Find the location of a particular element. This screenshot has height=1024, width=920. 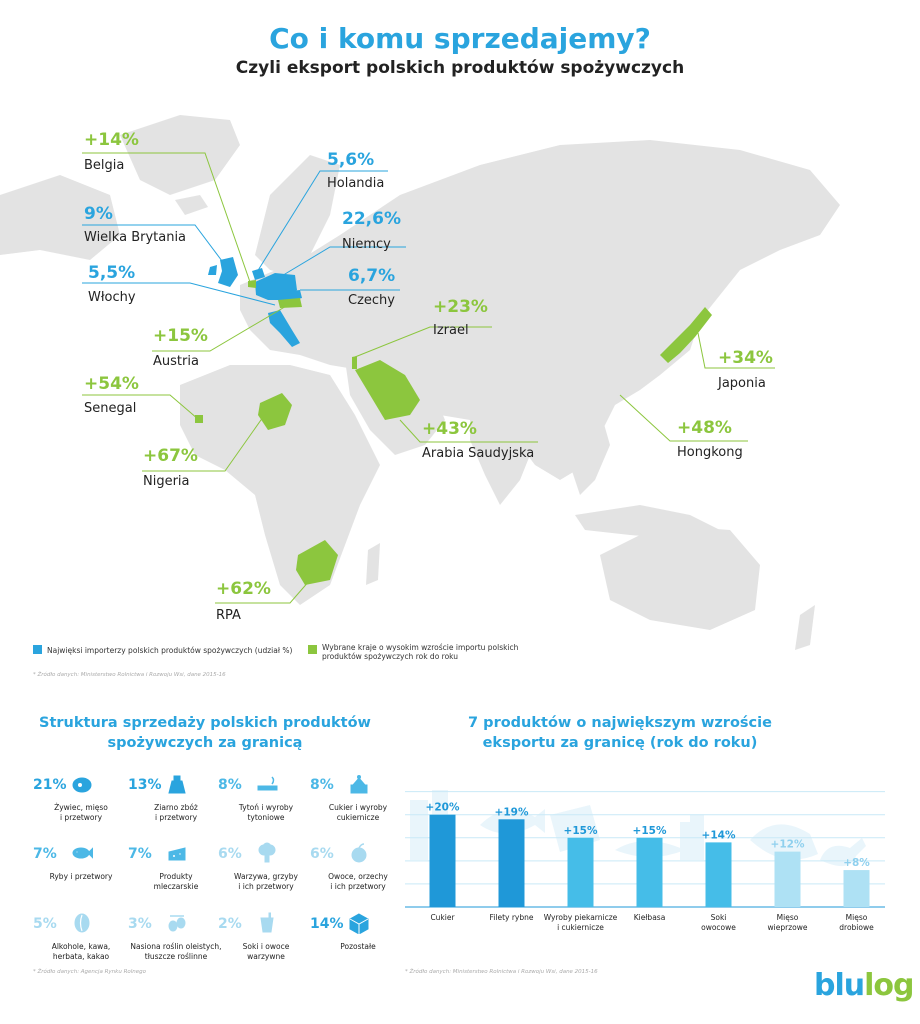

bar-value-label: +8% is located at coordinates (856, 863).